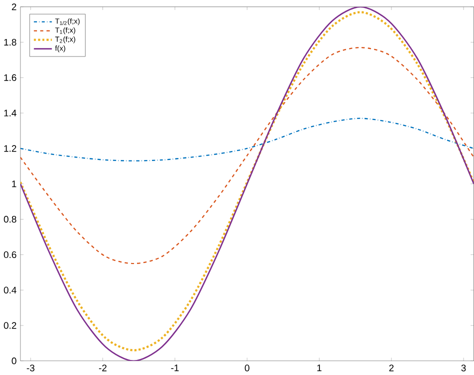 The image size is (474, 375). Describe the element at coordinates (10, 219) in the screenshot. I see `y-tick-label: 0.8` at that location.